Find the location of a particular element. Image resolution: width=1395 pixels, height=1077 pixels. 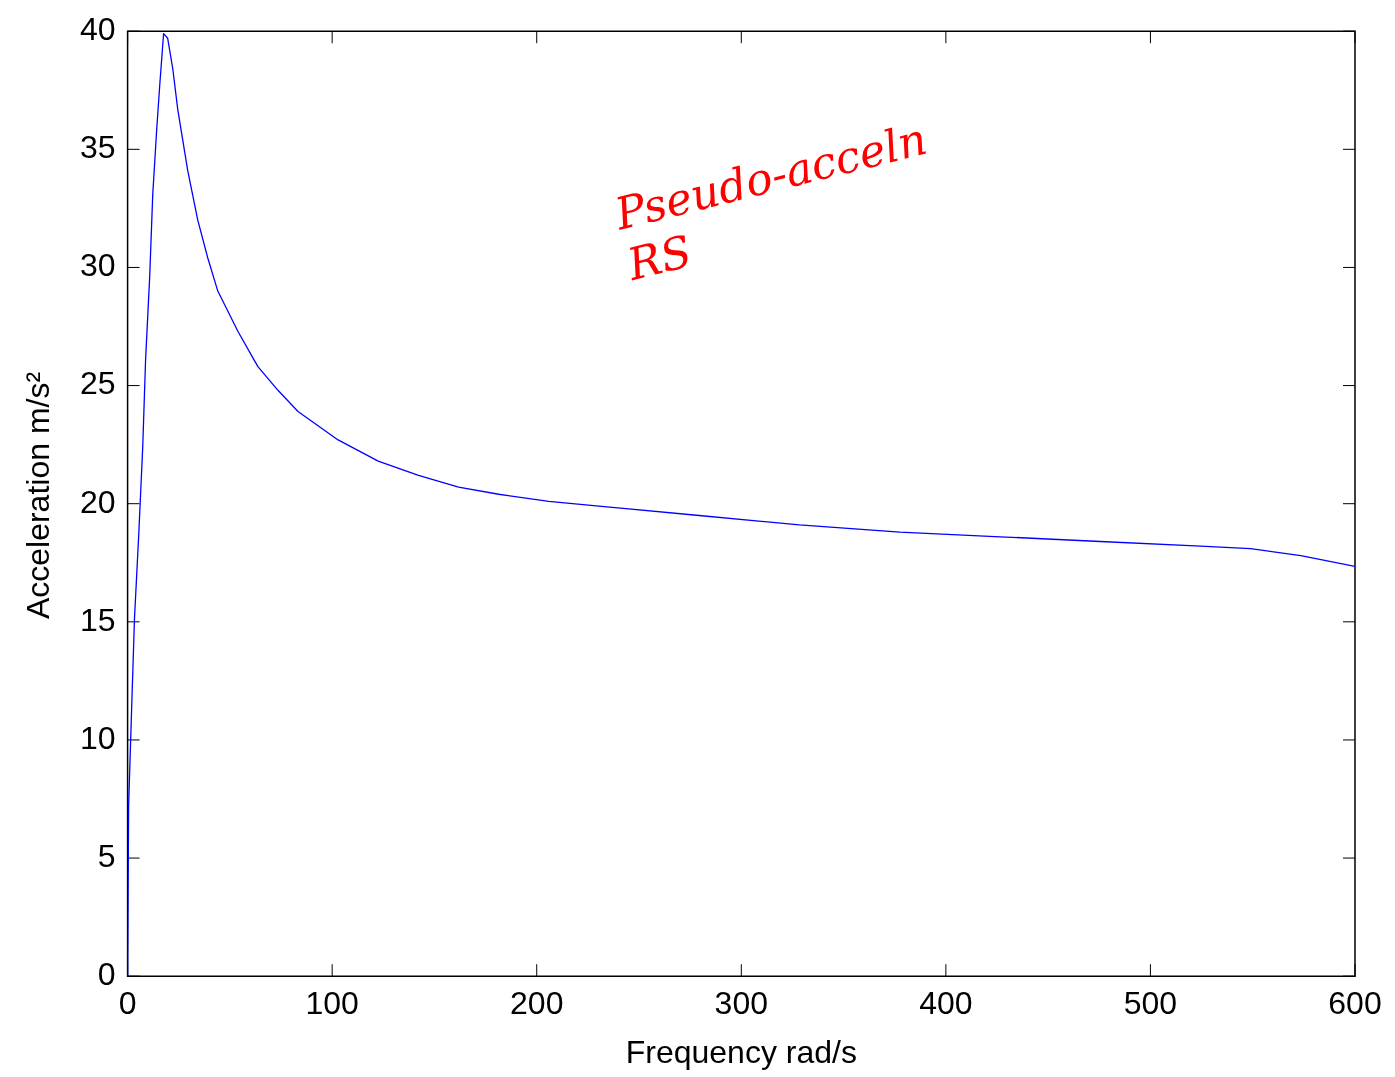

y-tick-label: 10 is located at coordinates (98, 737).